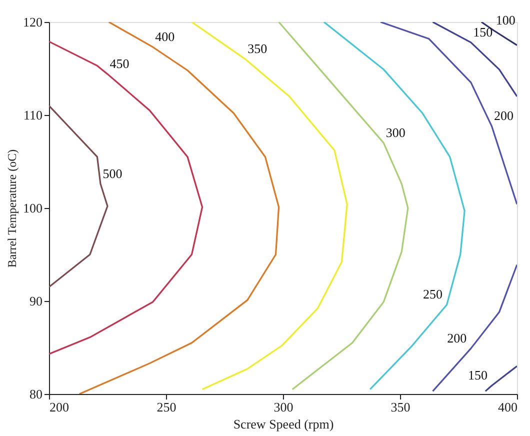 The image size is (530, 436). I want to click on x-axis-title: Screw Speed (rpm), so click(283, 424).